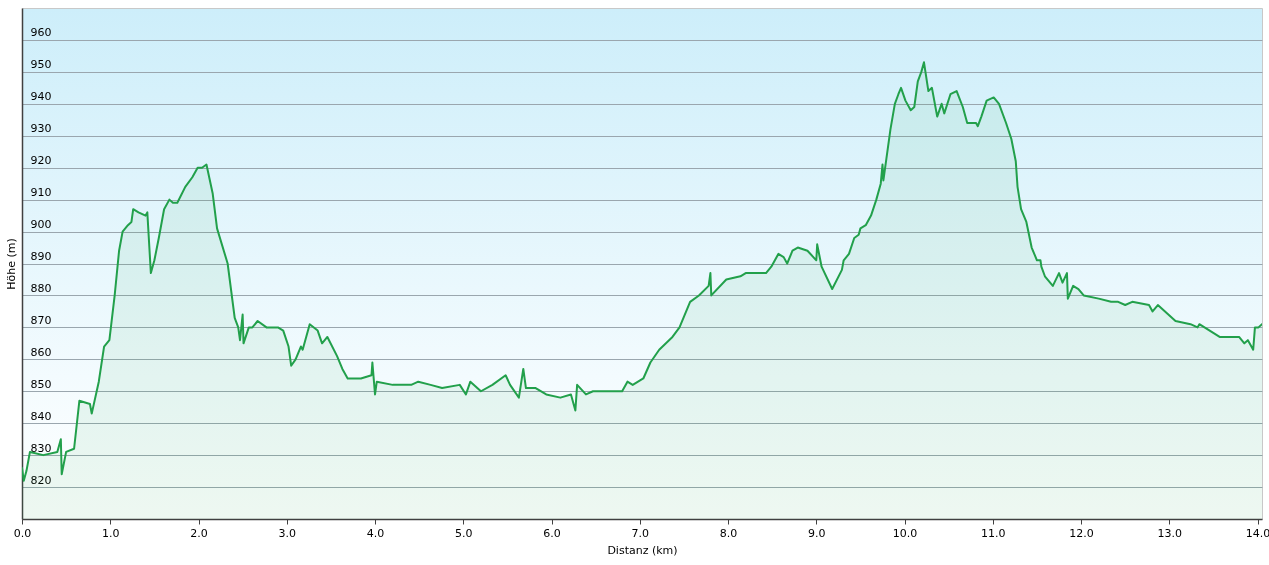  Describe the element at coordinates (728, 533) in the screenshot. I see `x-tick-label: 8.0` at that location.